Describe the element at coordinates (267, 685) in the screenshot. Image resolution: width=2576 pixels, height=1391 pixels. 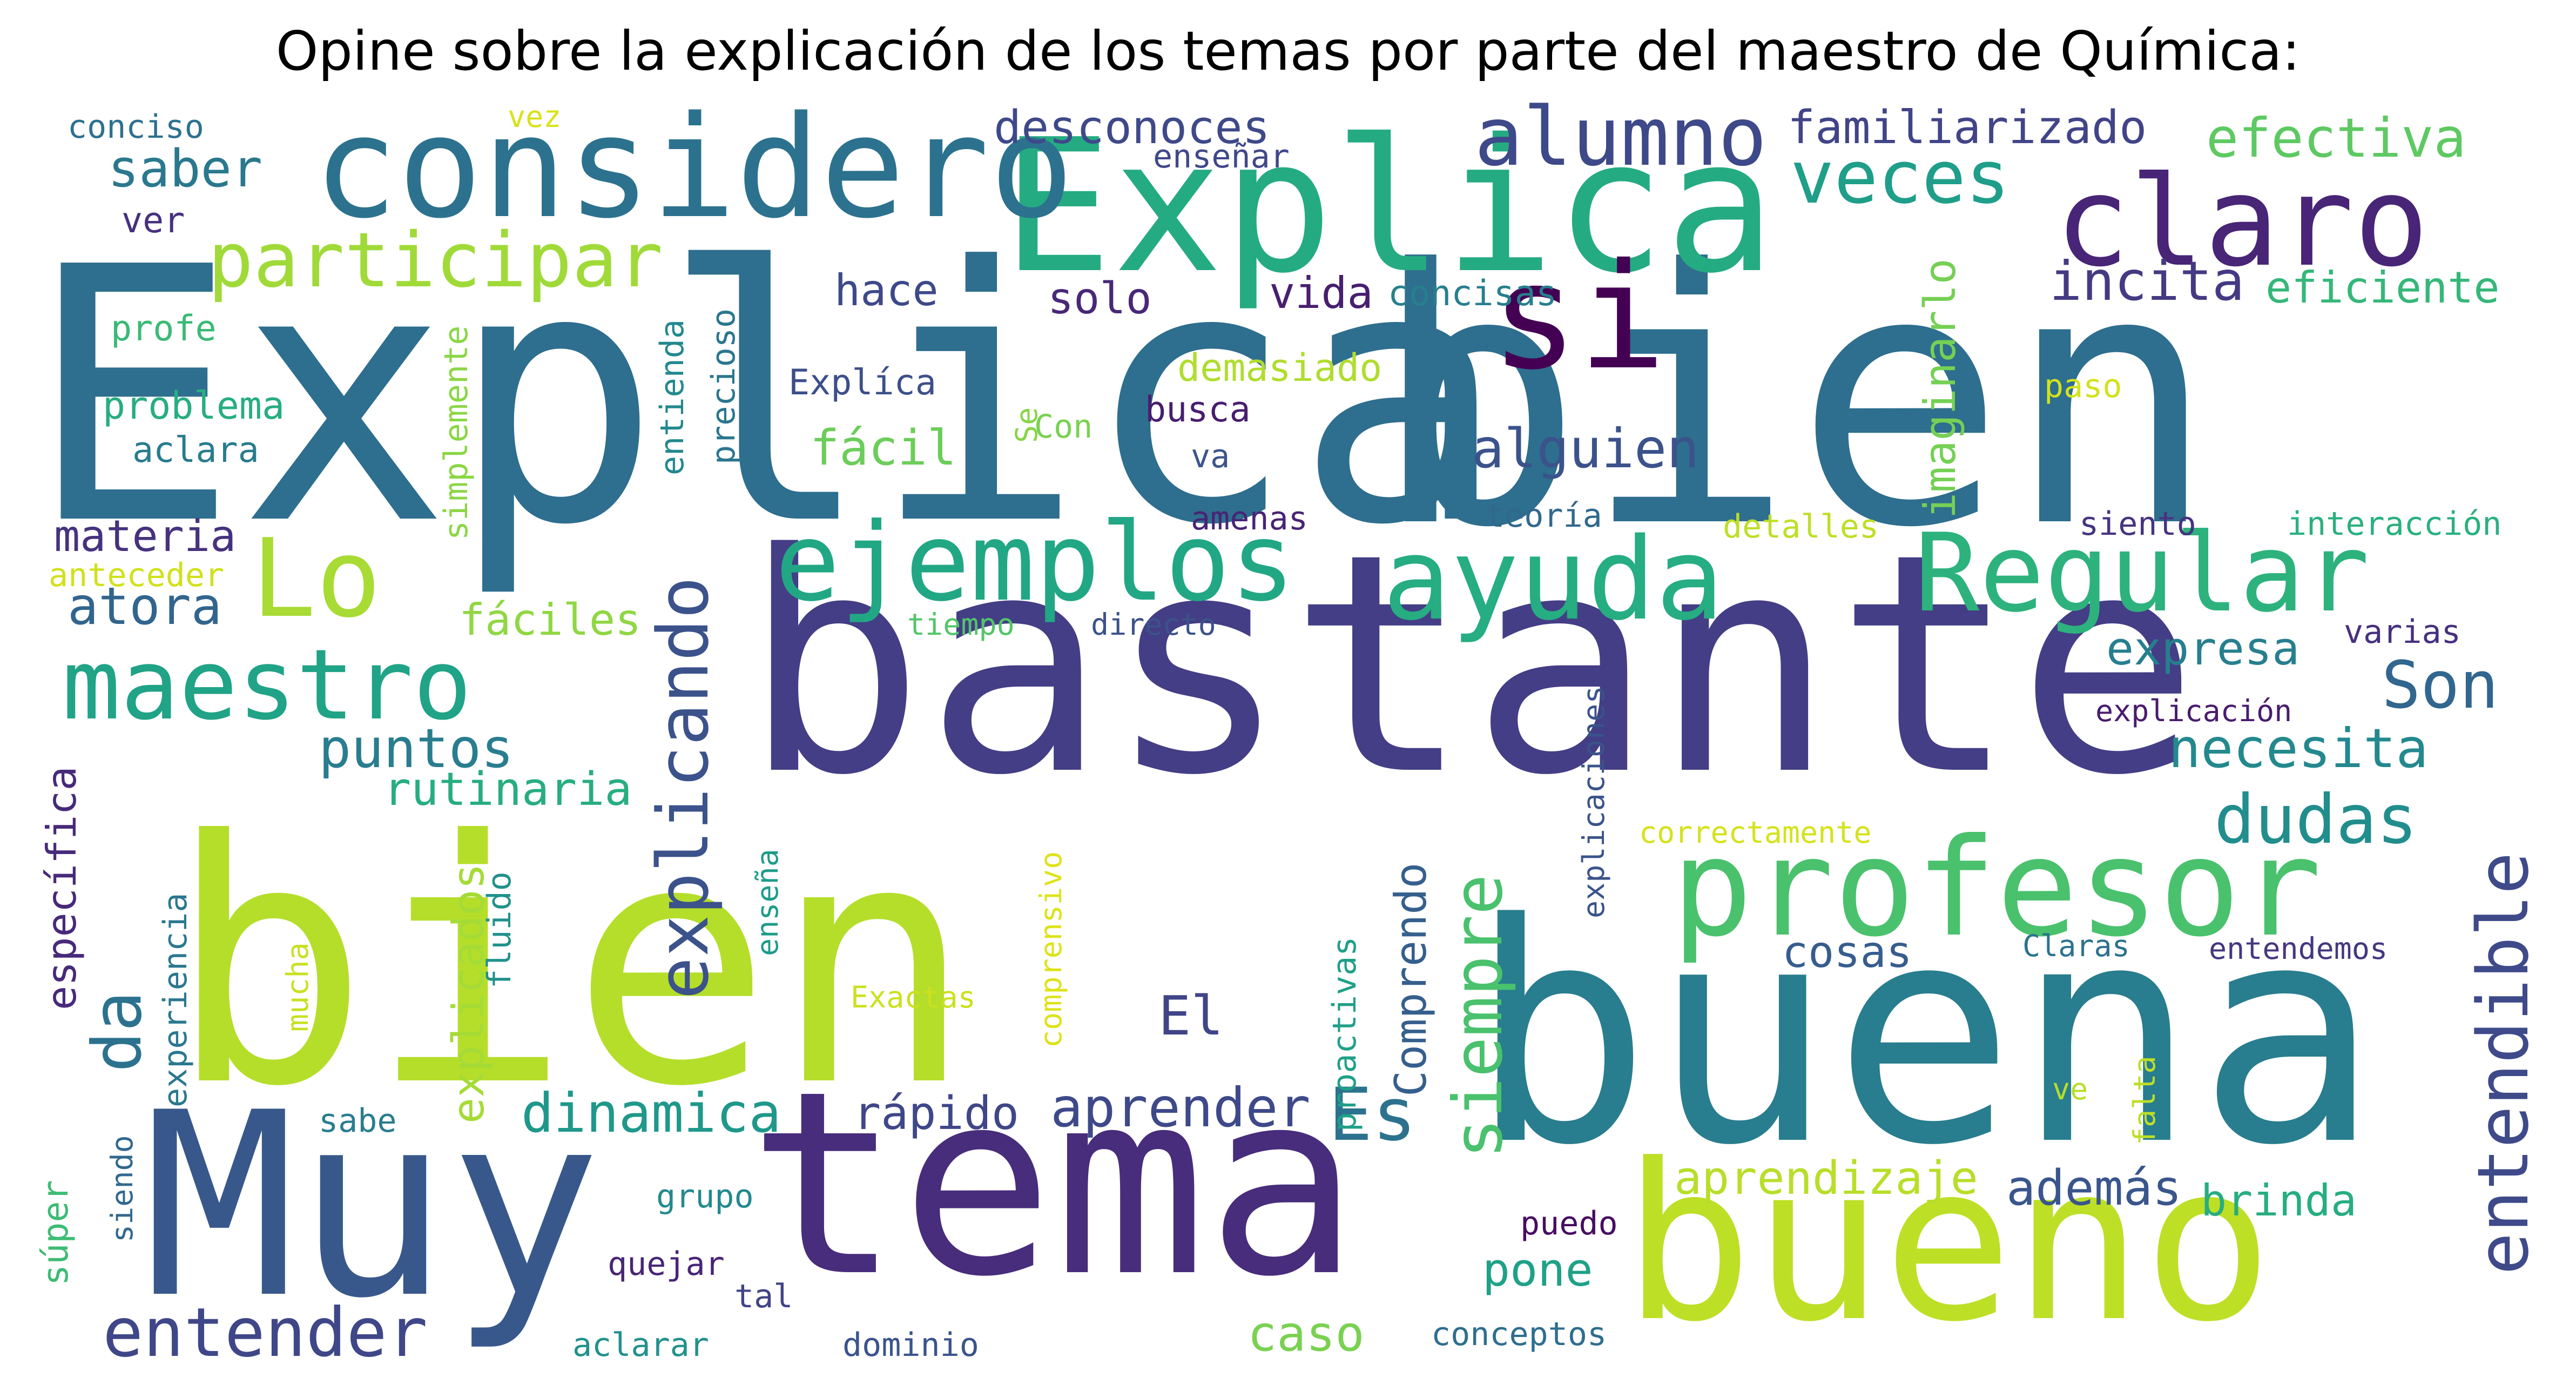
I see `word-maestro: maestro` at that location.